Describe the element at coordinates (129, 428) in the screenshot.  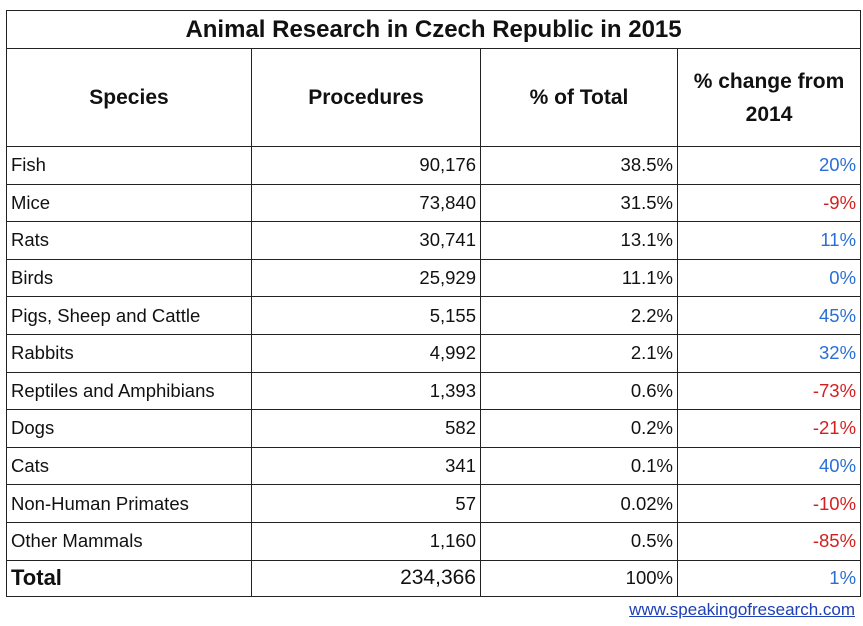
I see `species-cell: Dogs` at that location.